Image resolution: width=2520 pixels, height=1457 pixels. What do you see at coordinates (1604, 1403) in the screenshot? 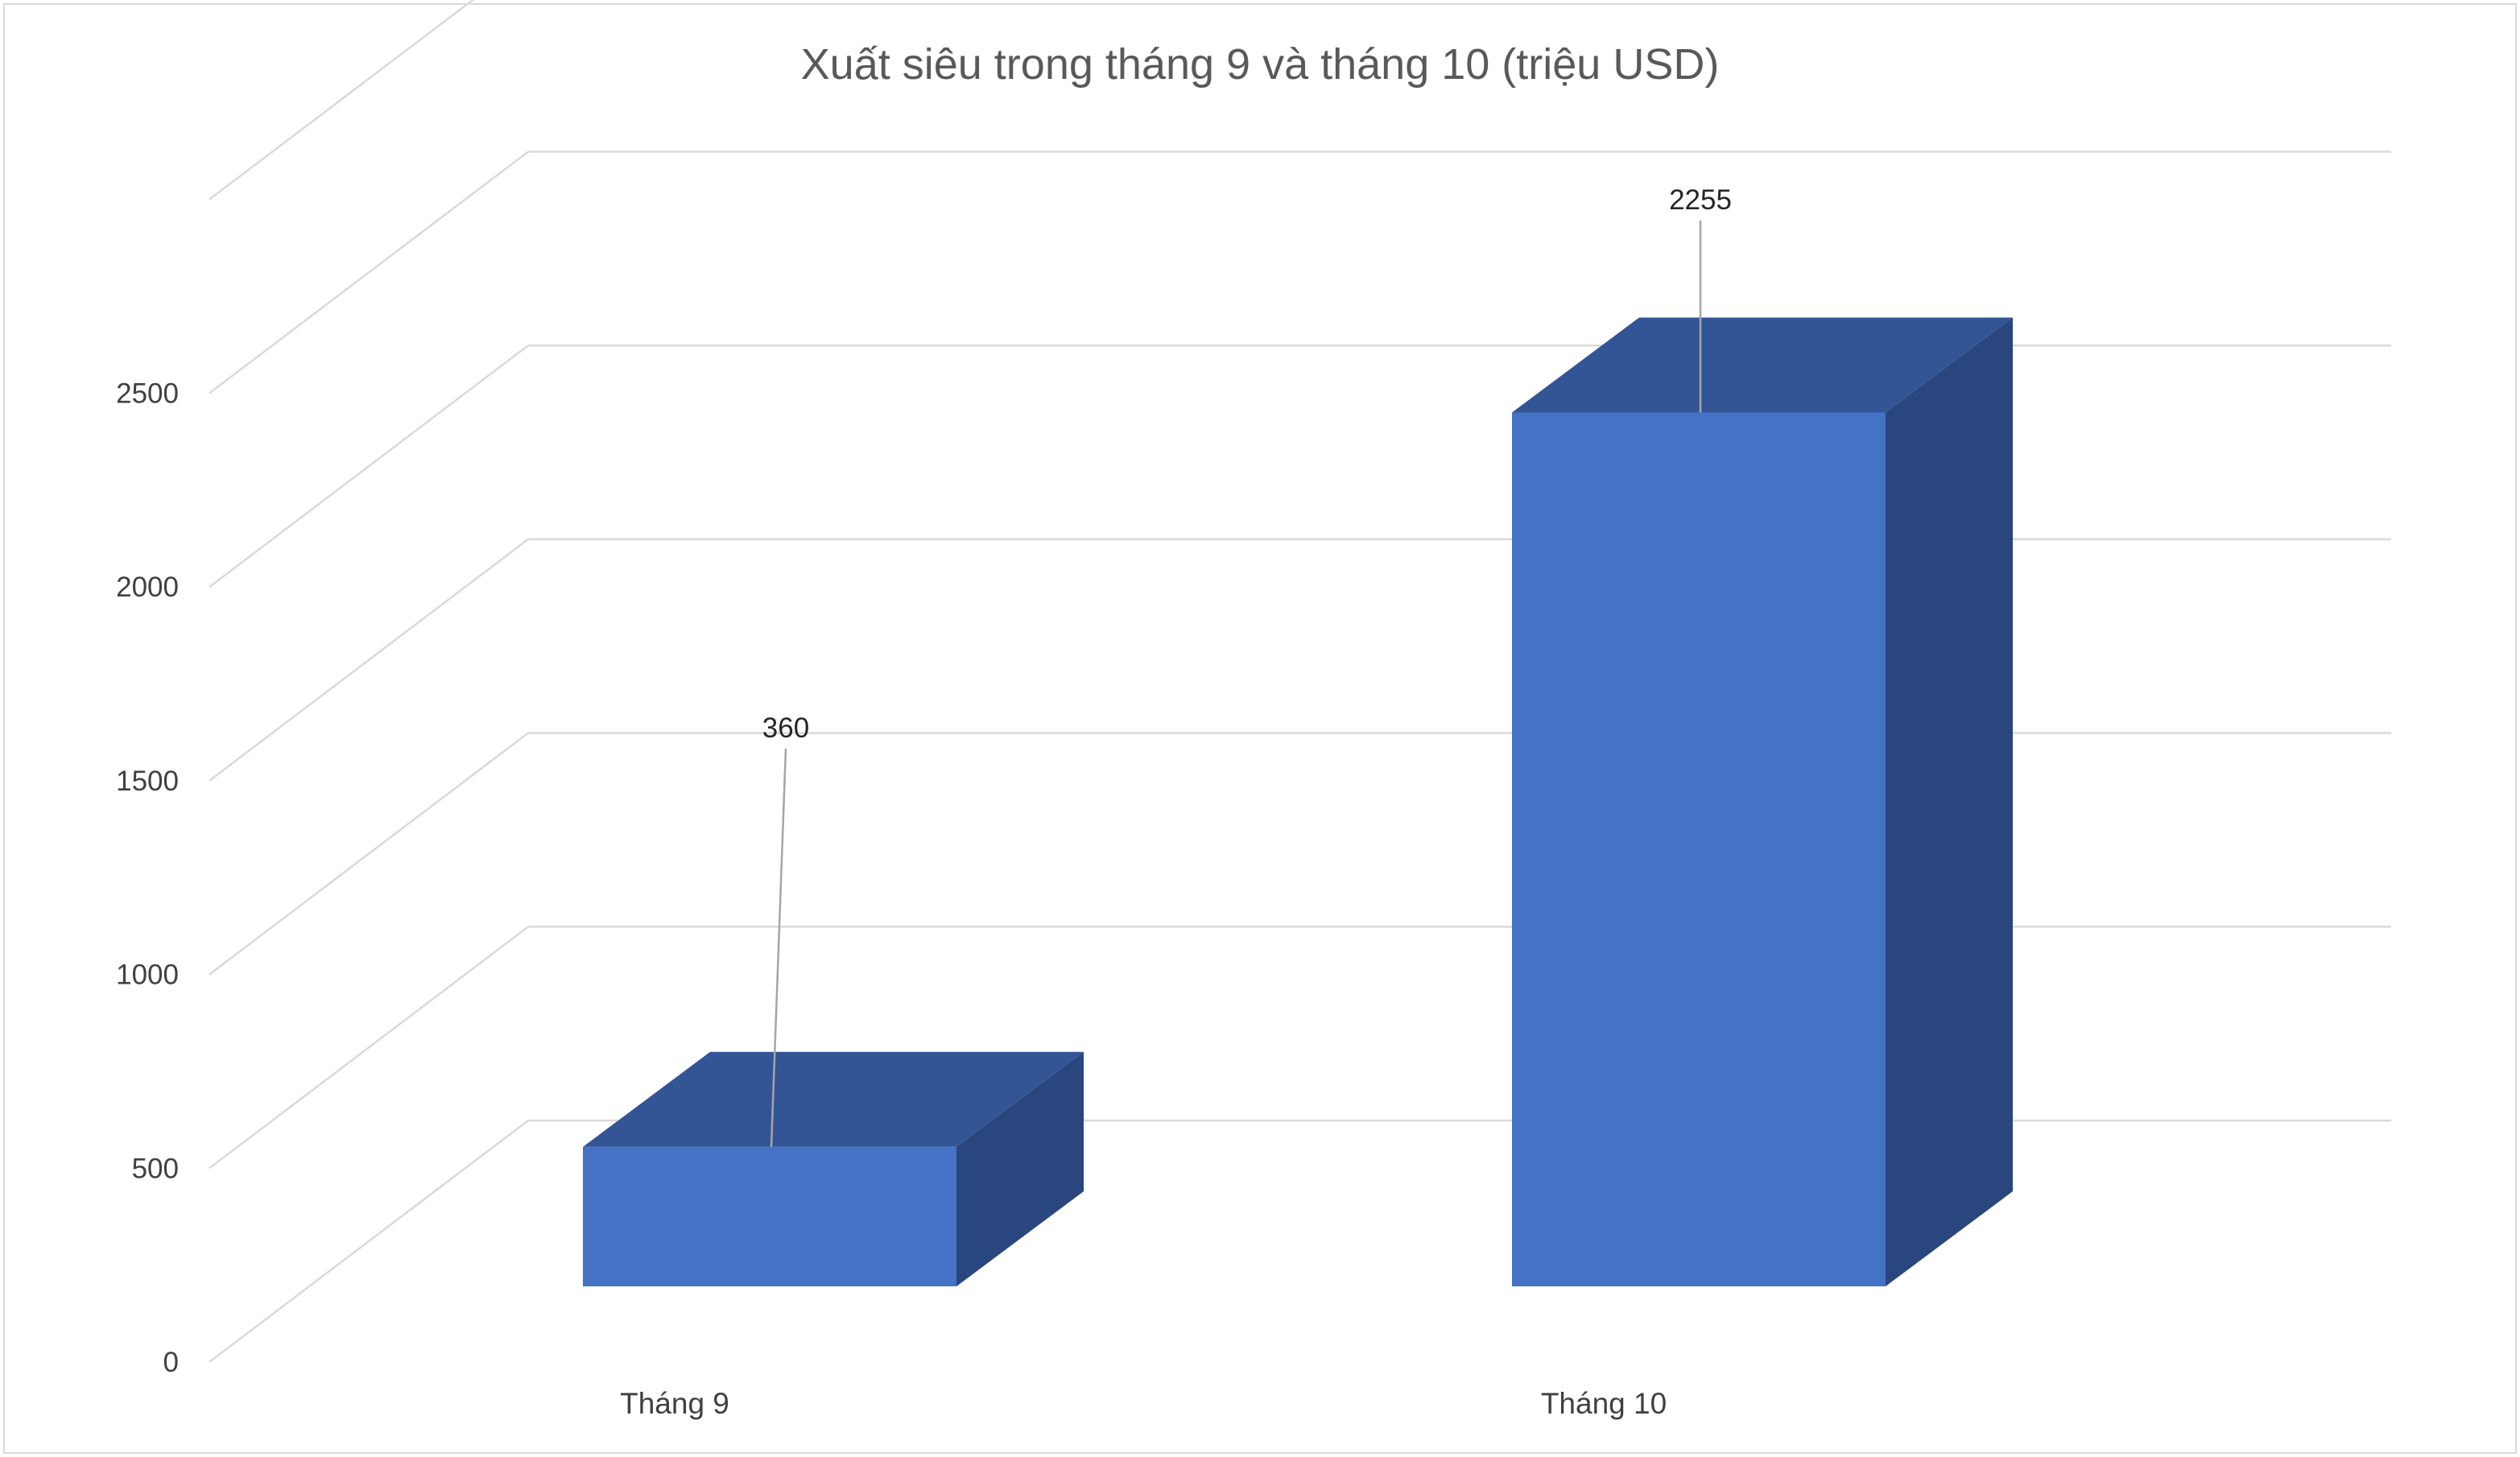
I see `category-label: Tháng 10` at bounding box center [1604, 1403].